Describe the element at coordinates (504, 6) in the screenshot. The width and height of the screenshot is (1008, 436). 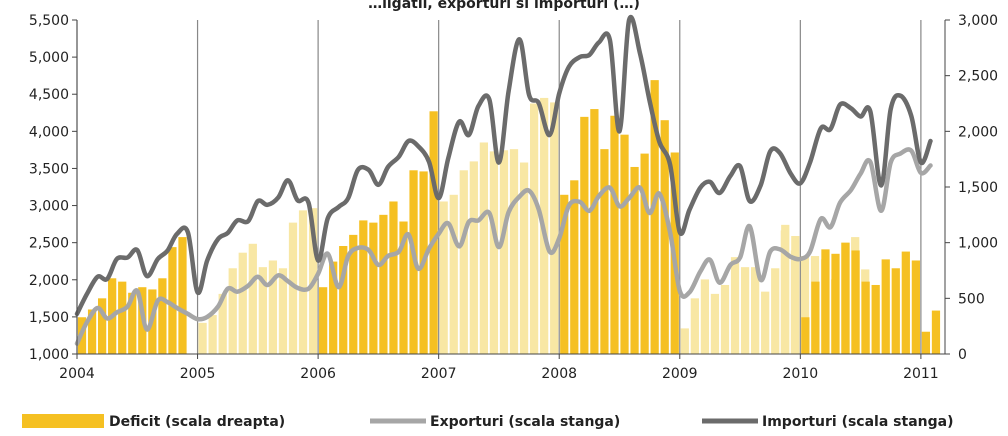
I see `chart-title: …ligatii, exporturi si importuri (…)` at that location.